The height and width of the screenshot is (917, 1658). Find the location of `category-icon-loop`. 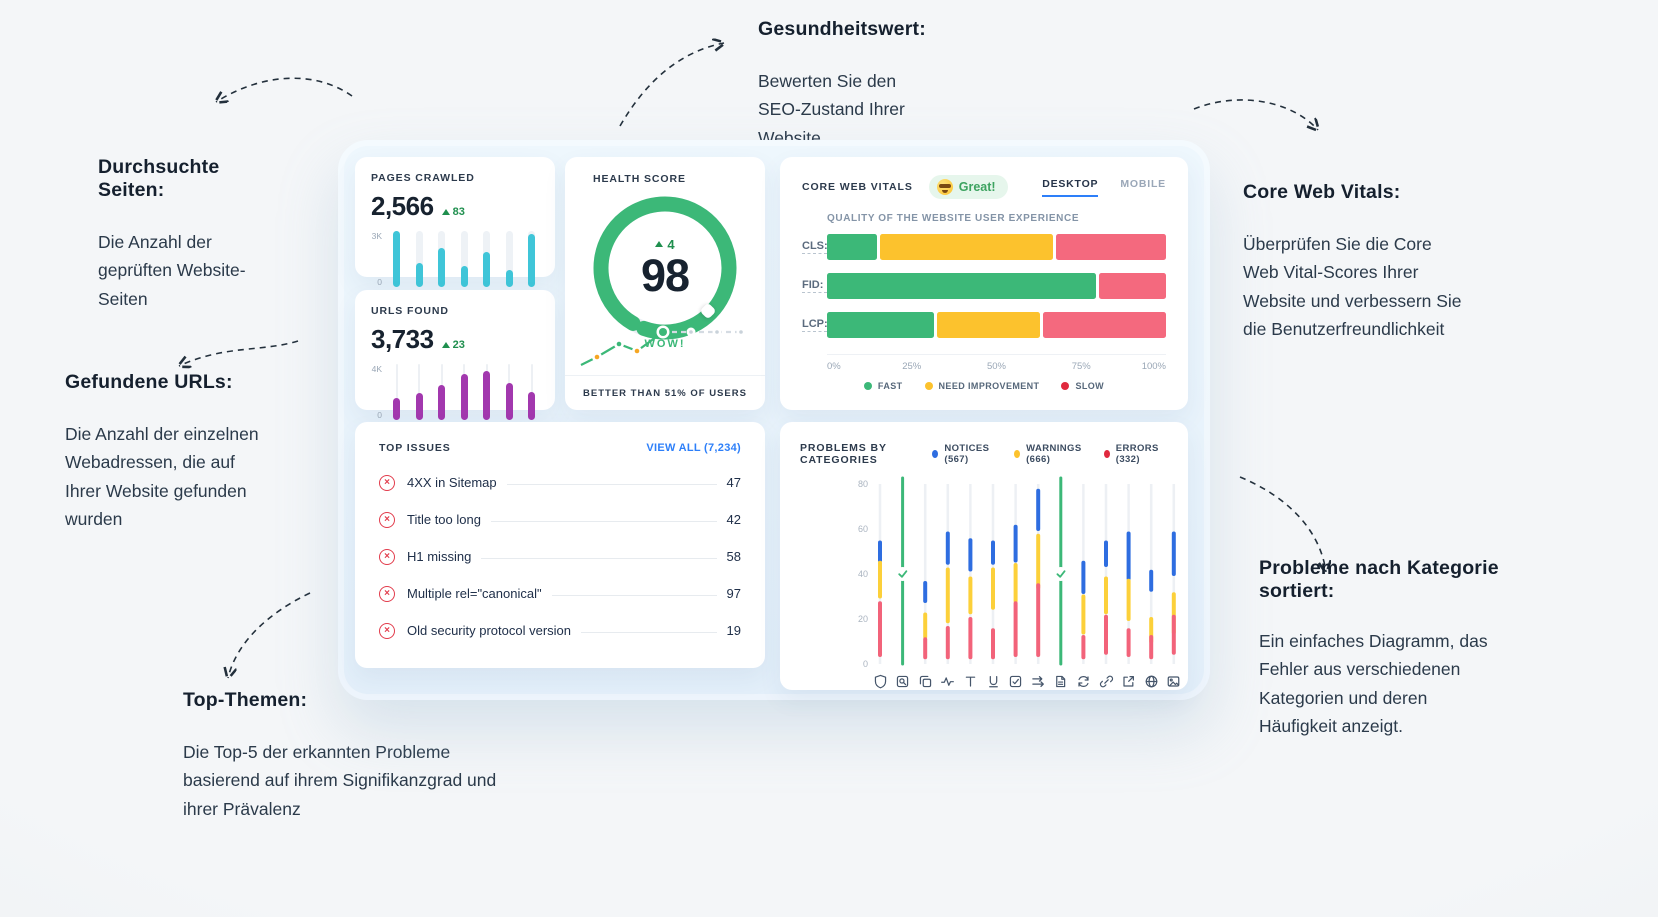

category-icon-loop is located at coordinates (1083, 681).